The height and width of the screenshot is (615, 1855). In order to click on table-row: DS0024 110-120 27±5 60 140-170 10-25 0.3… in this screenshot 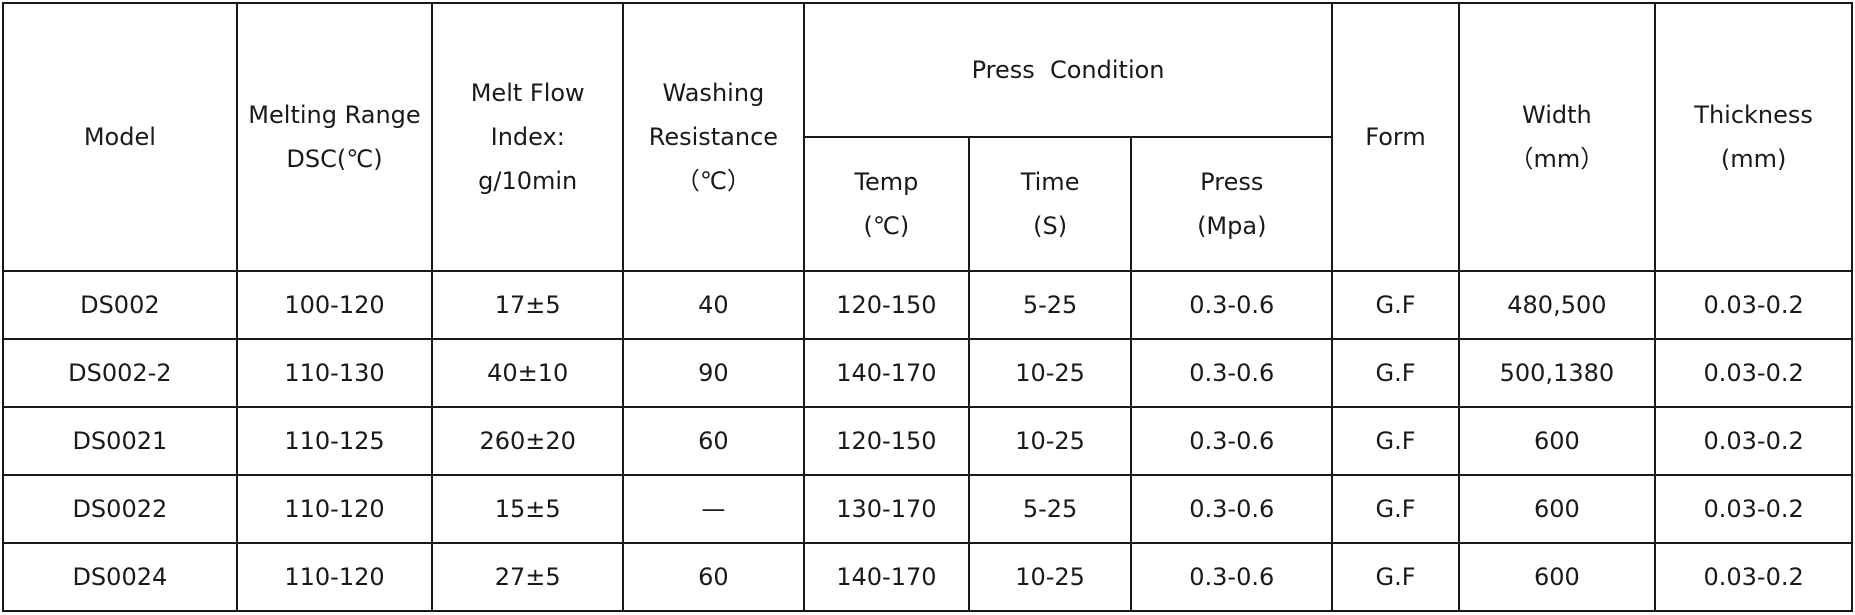, I will do `click(927, 577)`.